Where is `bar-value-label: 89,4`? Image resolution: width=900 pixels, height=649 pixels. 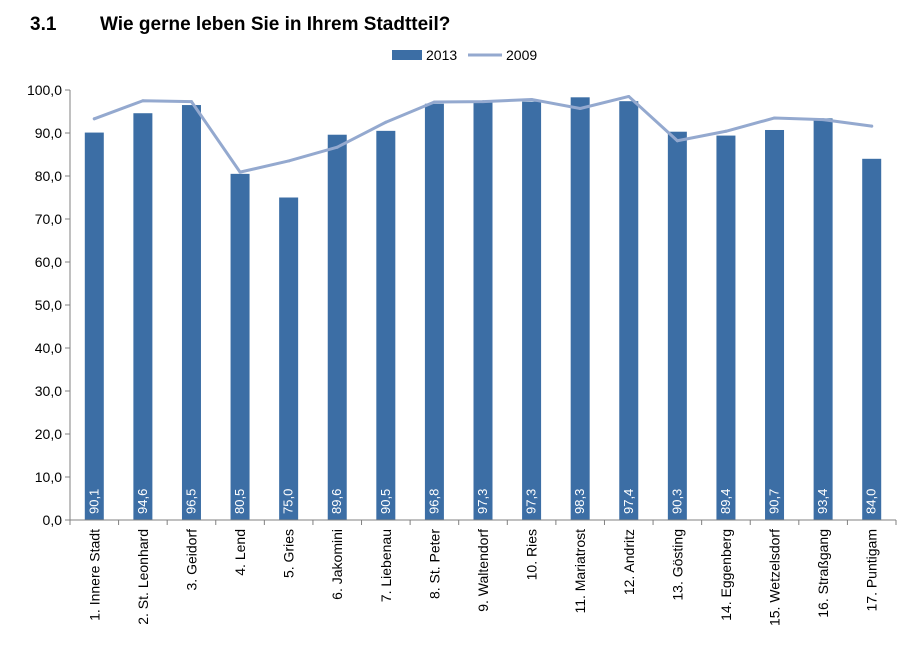 bar-value-label: 89,4 is located at coordinates (725, 501).